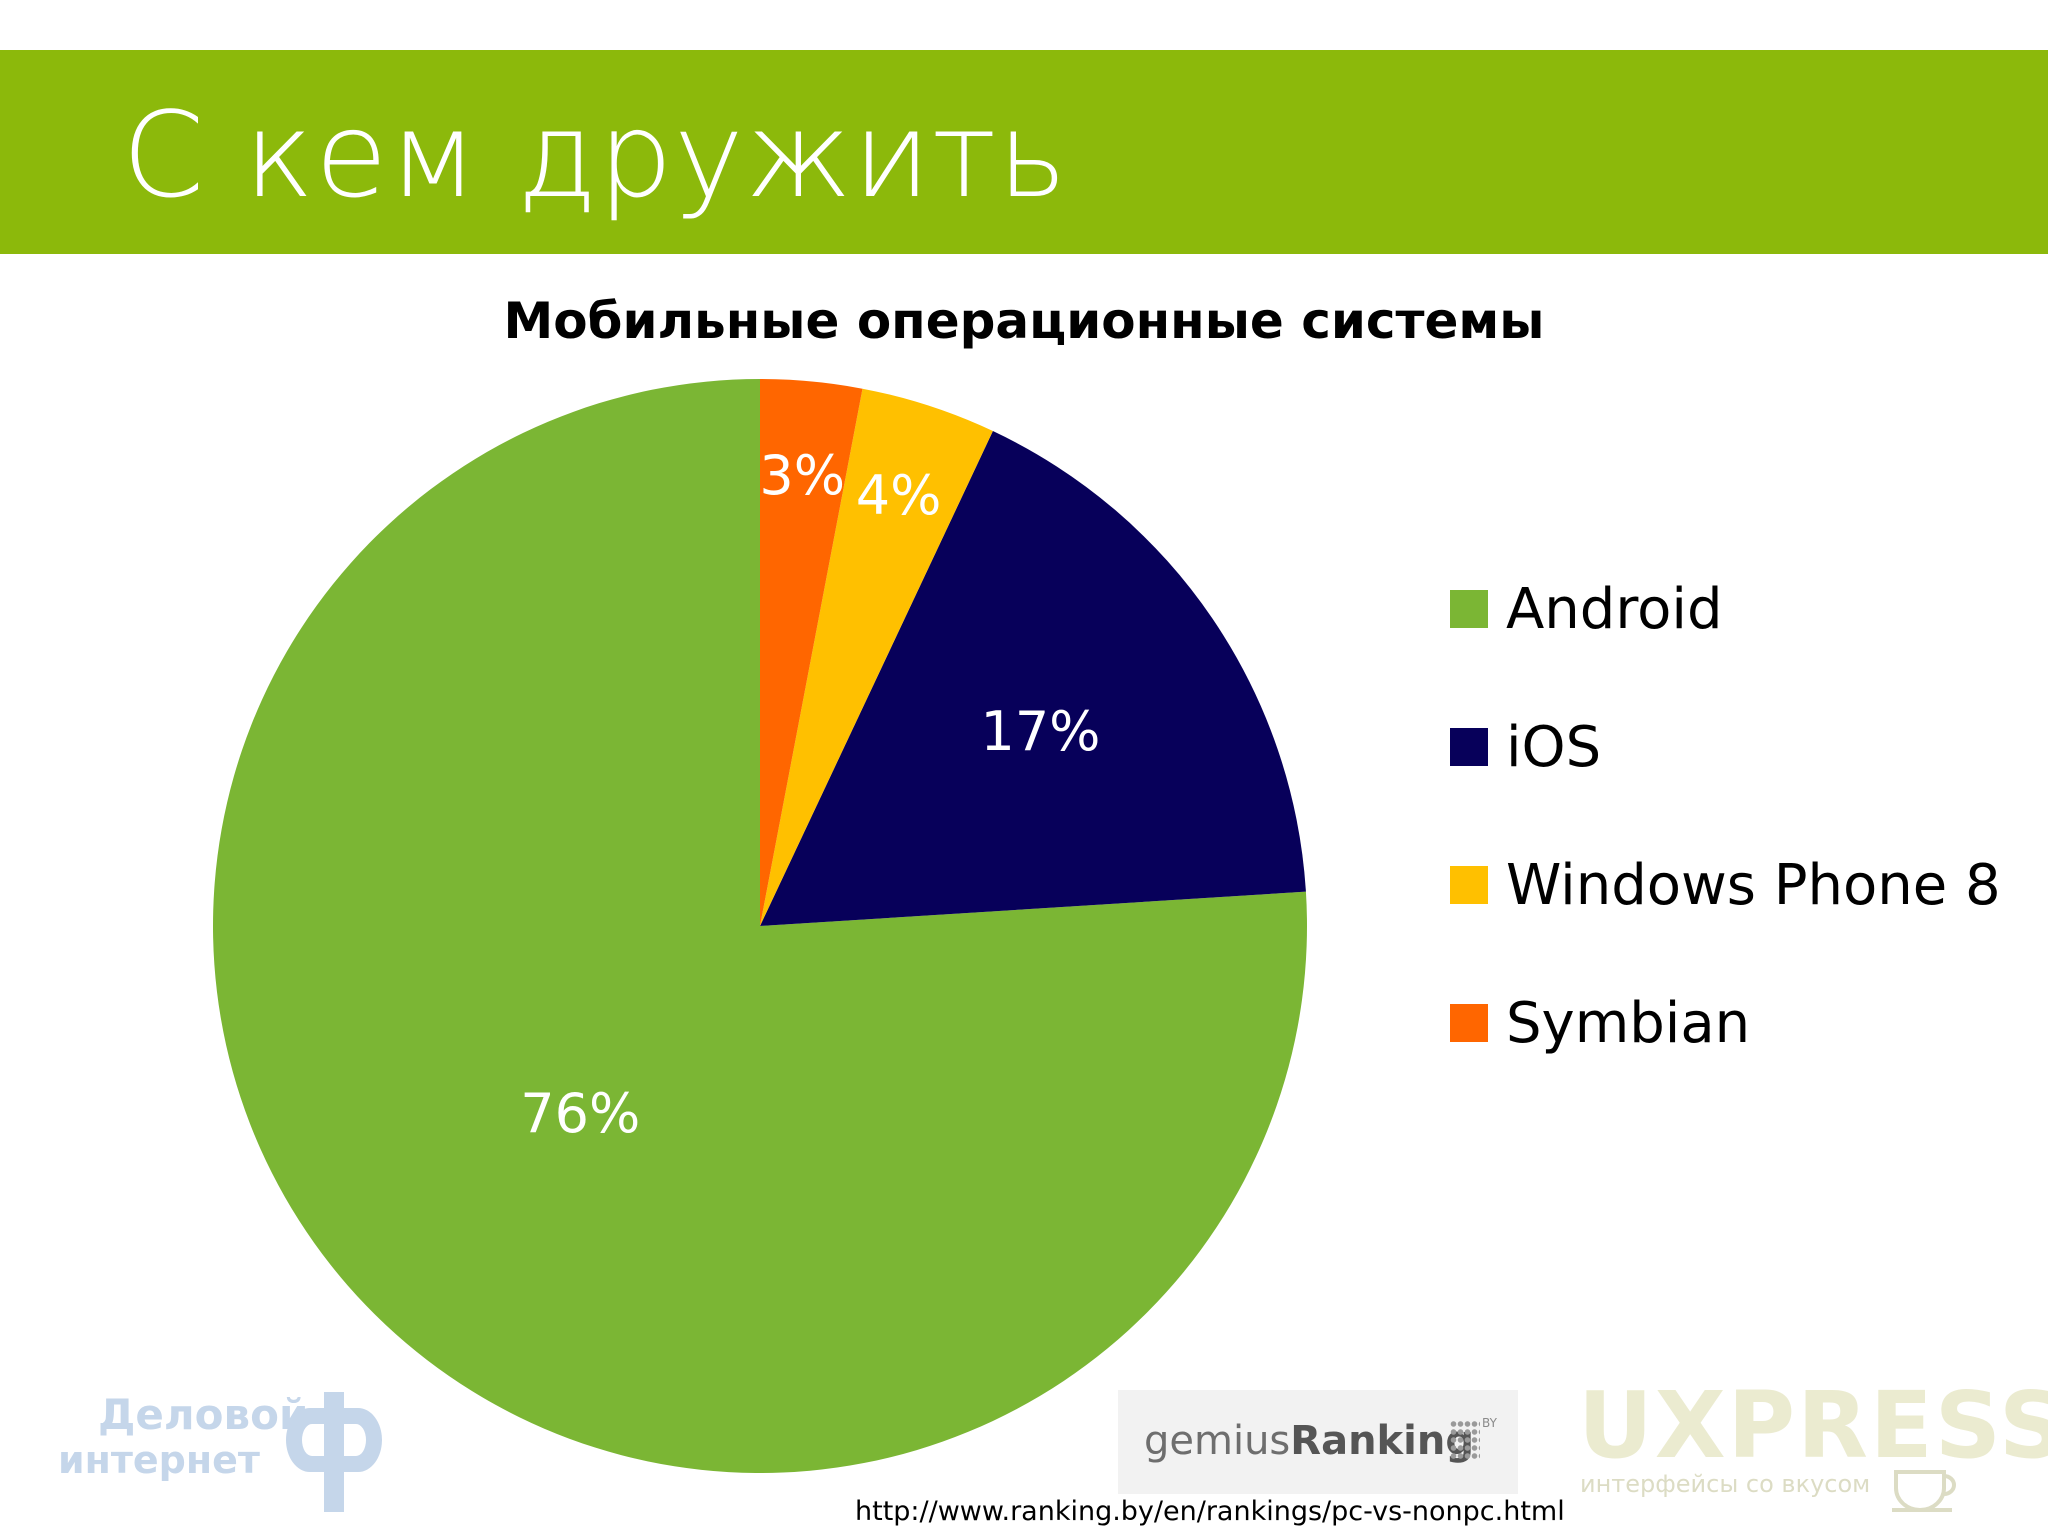 Image resolution: width=2048 pixels, height=1536 pixels. What do you see at coordinates (1040, 731) in the screenshot?
I see `pie-label-ios: 17%` at bounding box center [1040, 731].